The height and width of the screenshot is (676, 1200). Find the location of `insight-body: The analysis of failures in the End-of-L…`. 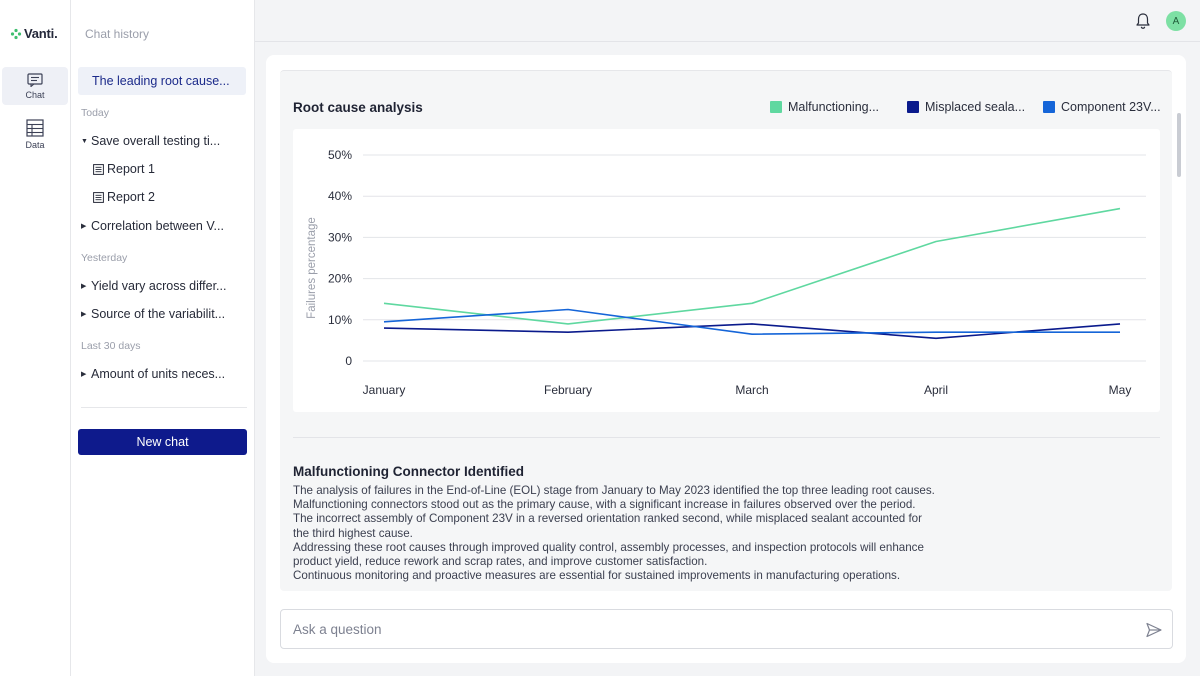

insight-body: The analysis of failures in the End-of-L… is located at coordinates (653, 533).